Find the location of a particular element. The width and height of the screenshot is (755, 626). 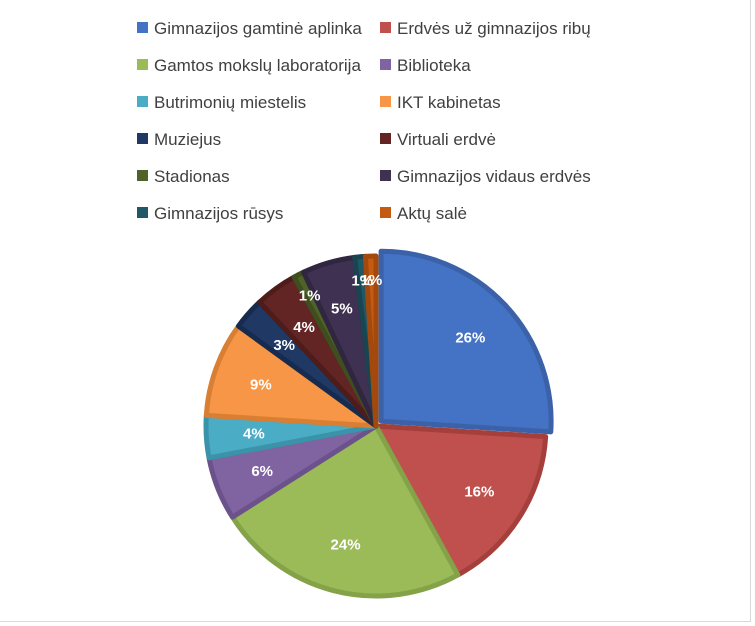

legend-label: Aktų salė is located at coordinates (432, 213).